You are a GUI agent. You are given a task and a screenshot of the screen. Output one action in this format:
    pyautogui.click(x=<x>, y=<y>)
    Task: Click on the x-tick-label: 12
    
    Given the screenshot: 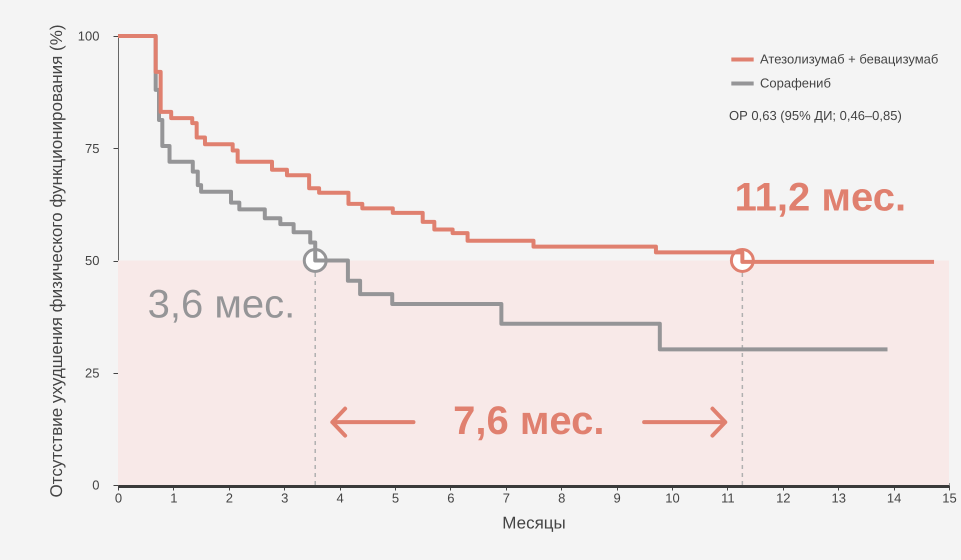 What is the action you would take?
    pyautogui.click(x=783, y=498)
    